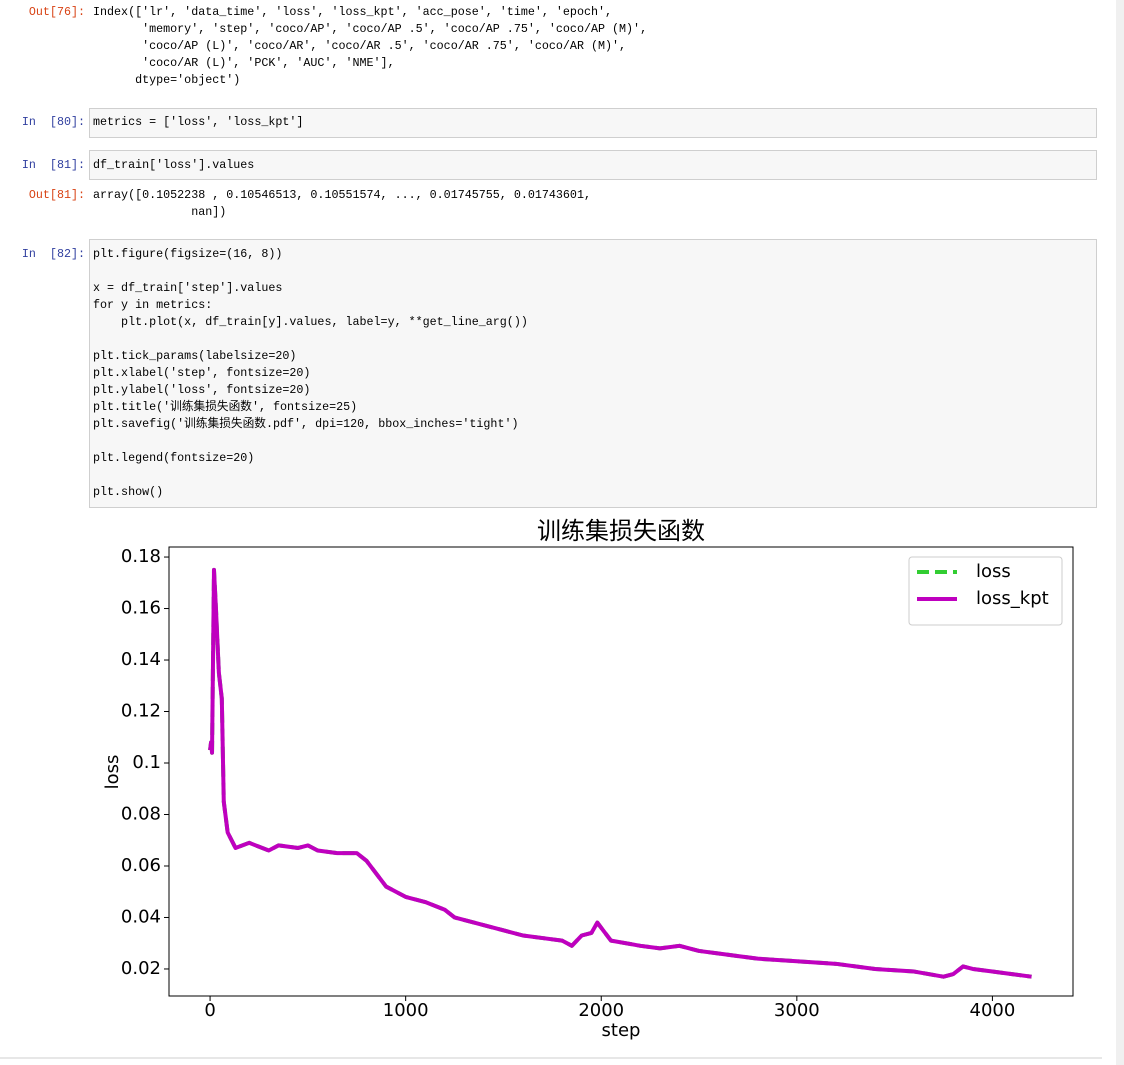  I want to click on x-tick-label: 4000, so click(993, 1010).